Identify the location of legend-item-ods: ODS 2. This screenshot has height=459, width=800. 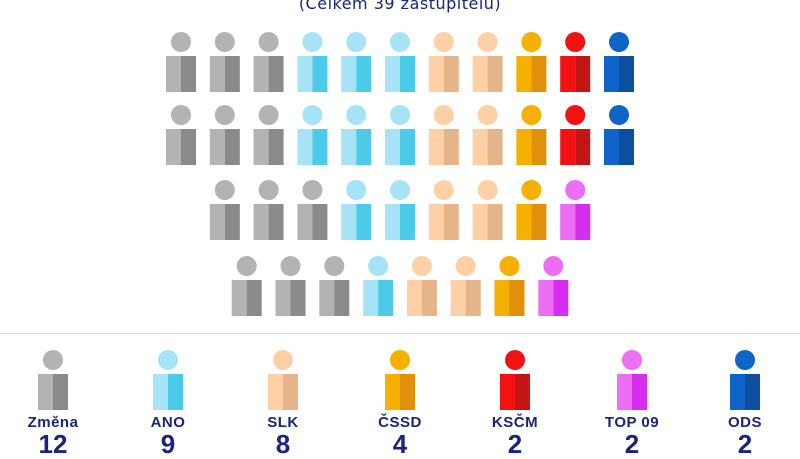
(745, 403).